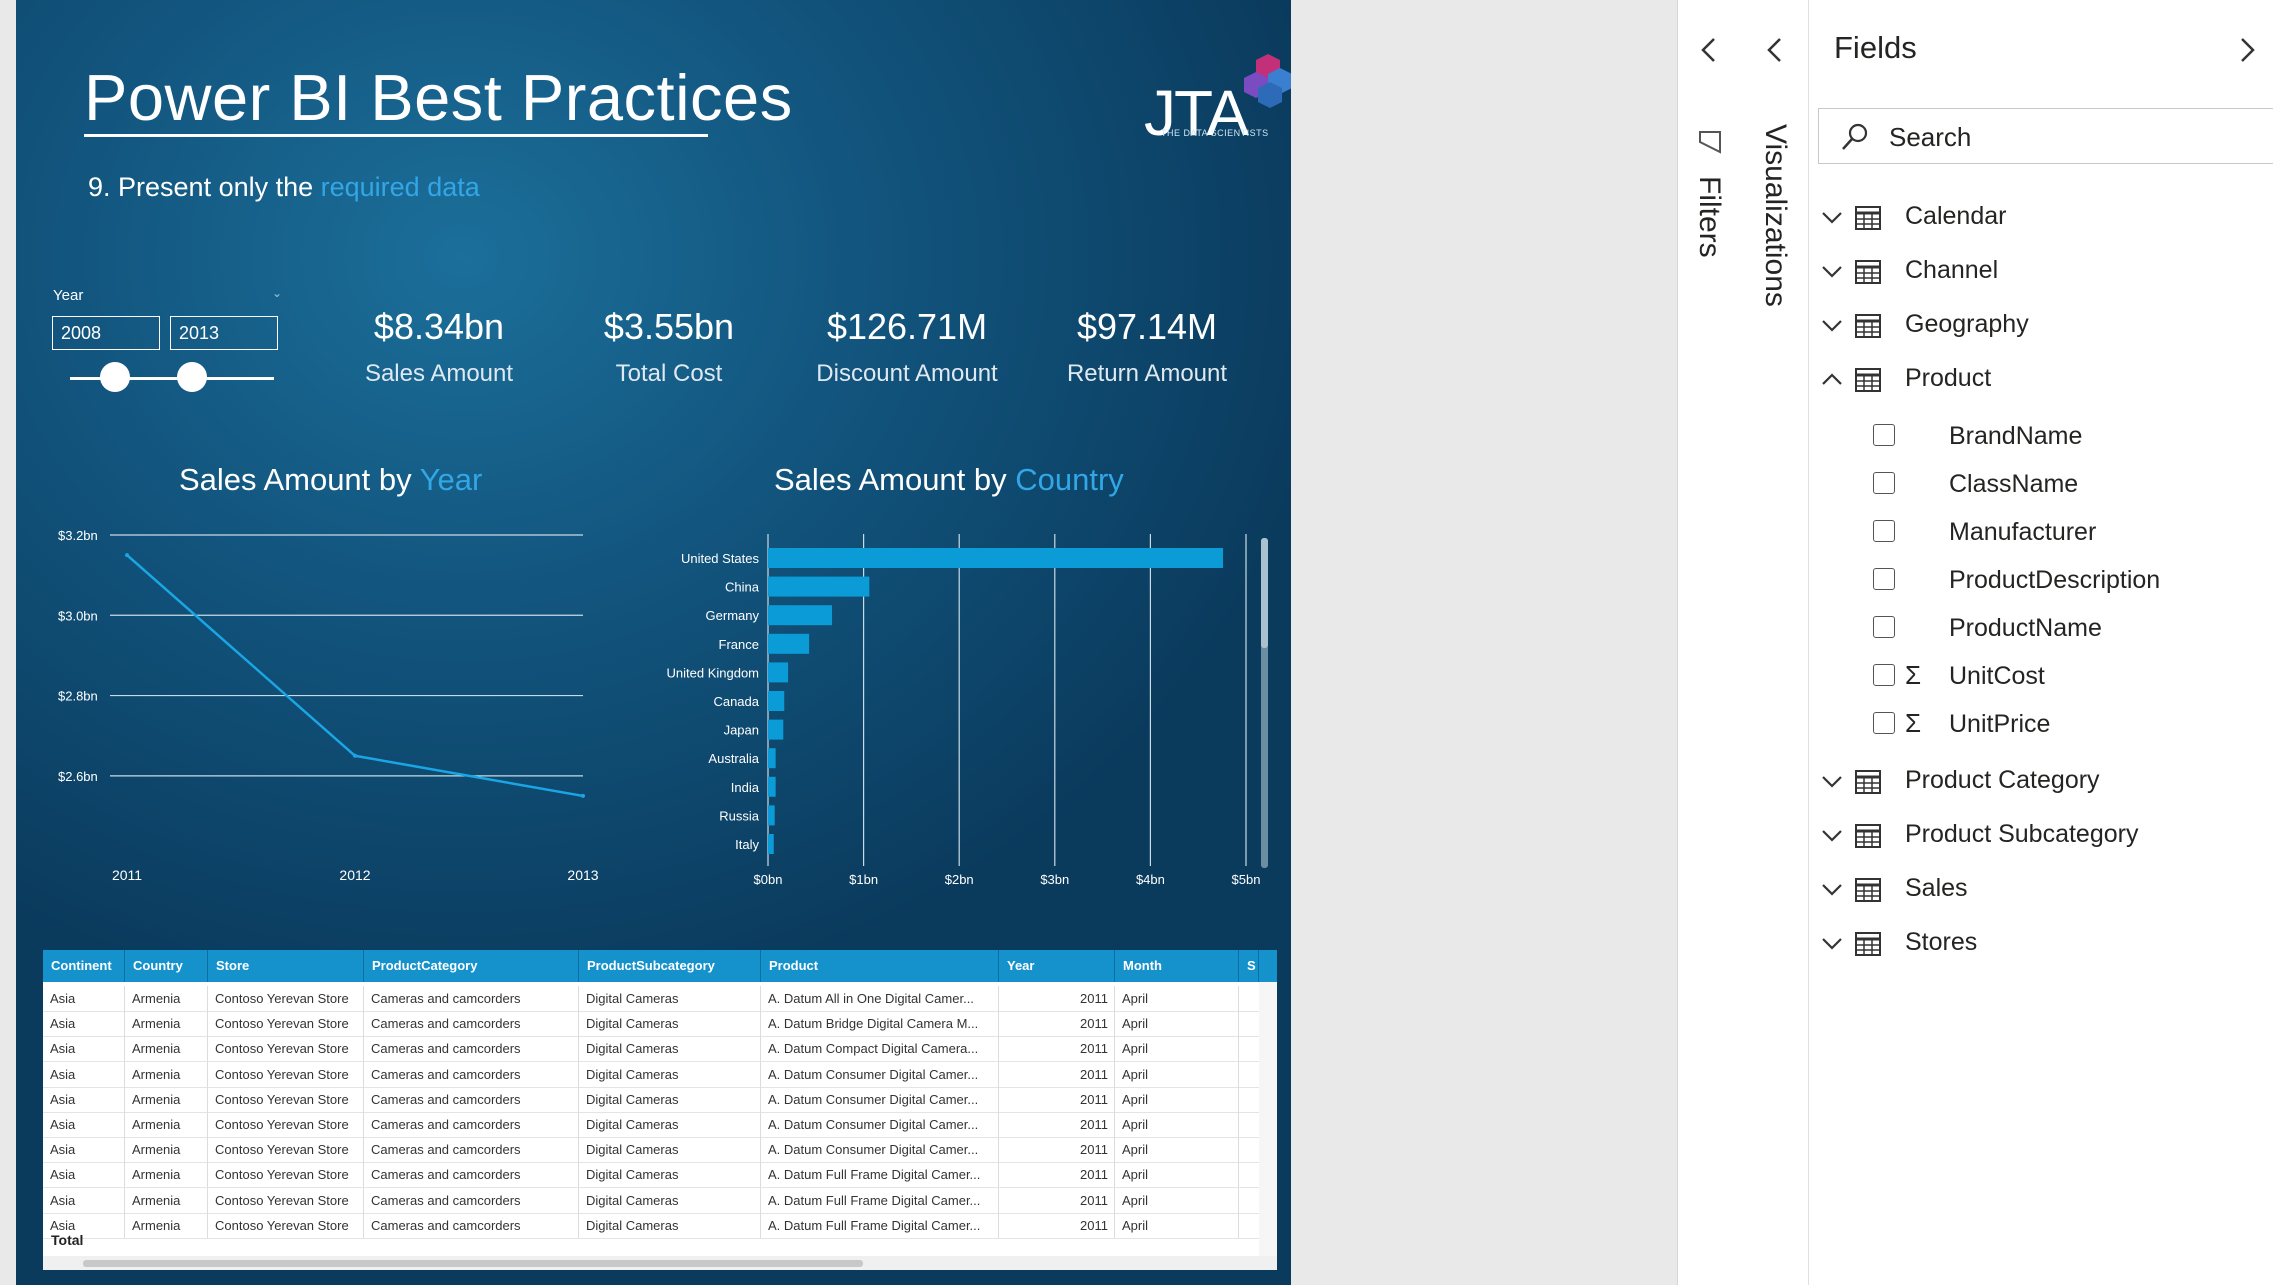  What do you see at coordinates (2247, 50) in the screenshot?
I see `chevron-right-icon` at bounding box center [2247, 50].